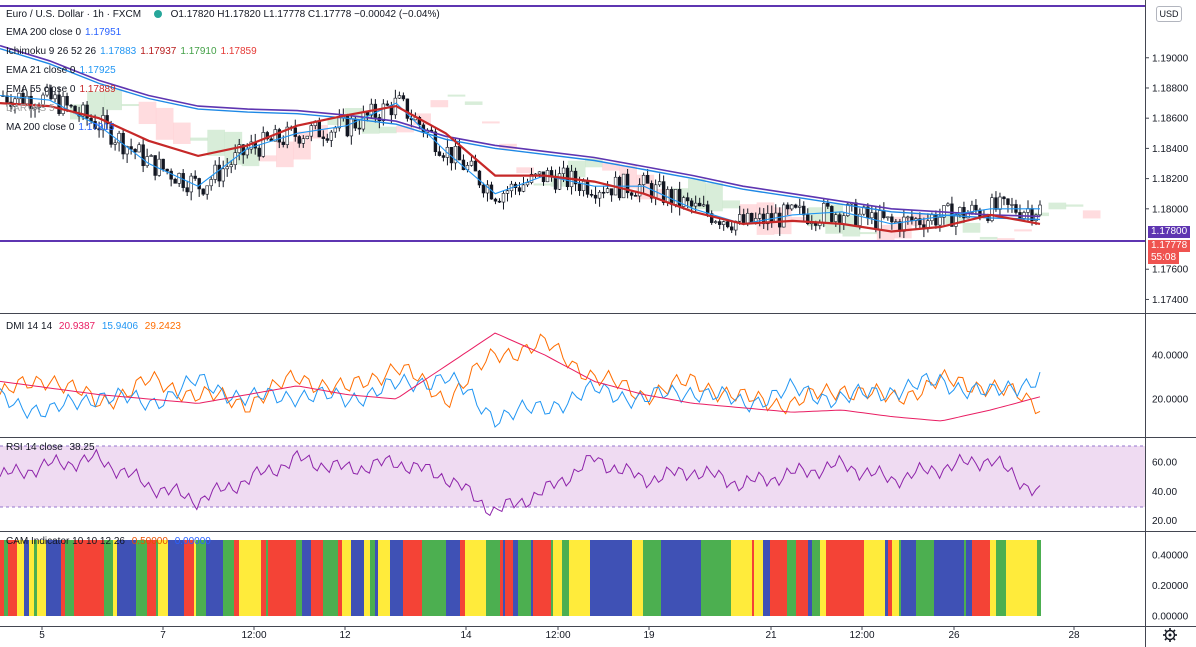 The width and height of the screenshot is (1196, 647). Describe the element at coordinates (40, 127) in the screenshot. I see `indicator-name: MA 200 close 0` at that location.